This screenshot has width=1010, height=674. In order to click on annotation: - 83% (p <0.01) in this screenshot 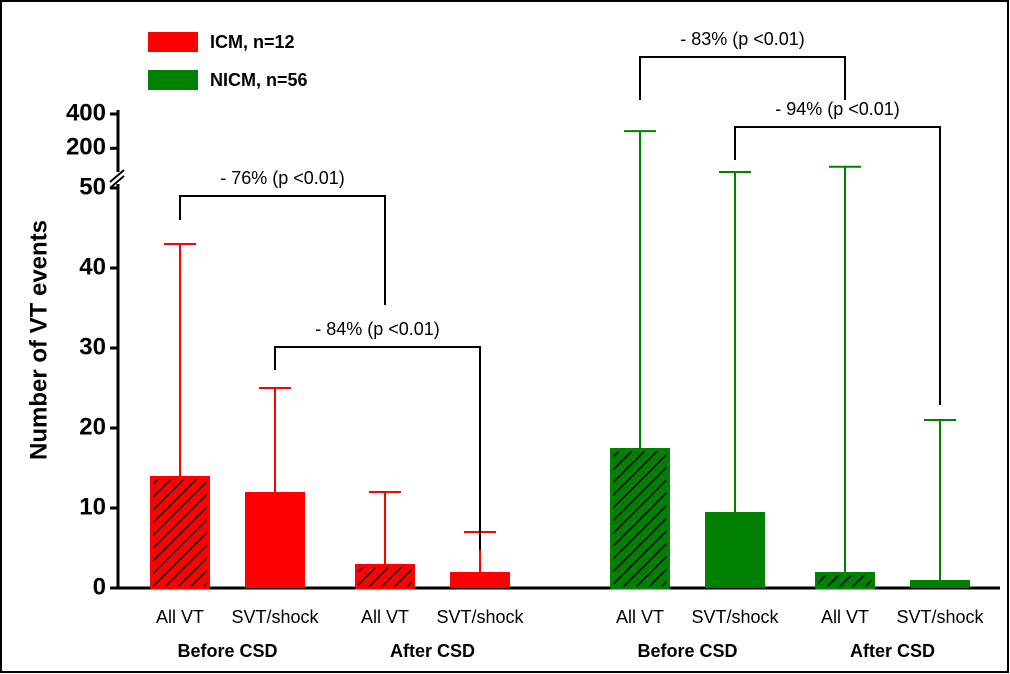, I will do `click(742, 39)`.